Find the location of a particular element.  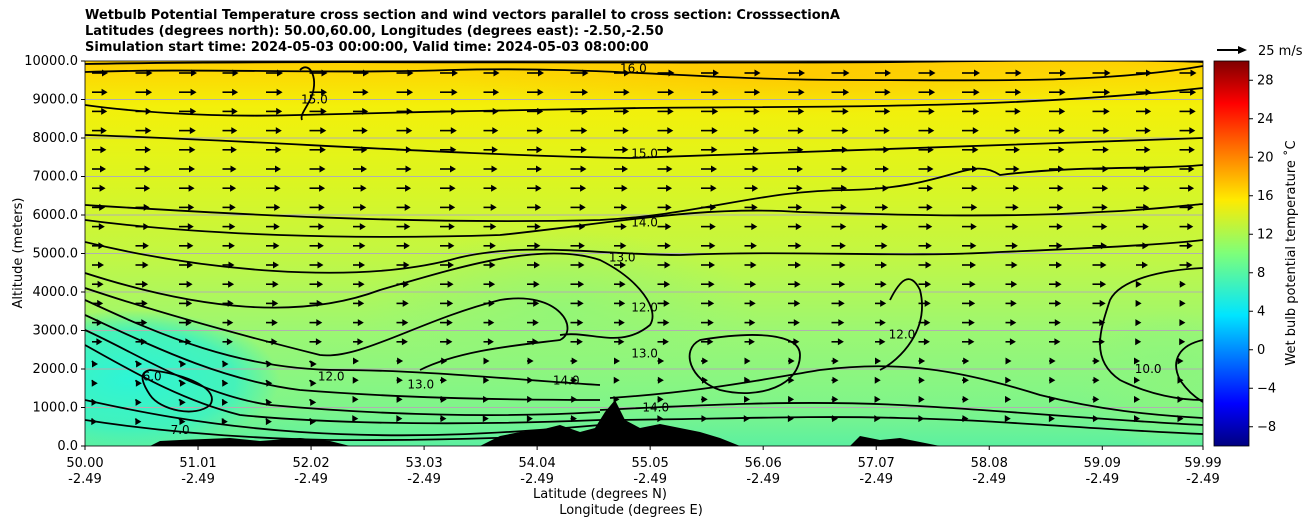

y-tick-label: 0.0 is located at coordinates (67, 446).